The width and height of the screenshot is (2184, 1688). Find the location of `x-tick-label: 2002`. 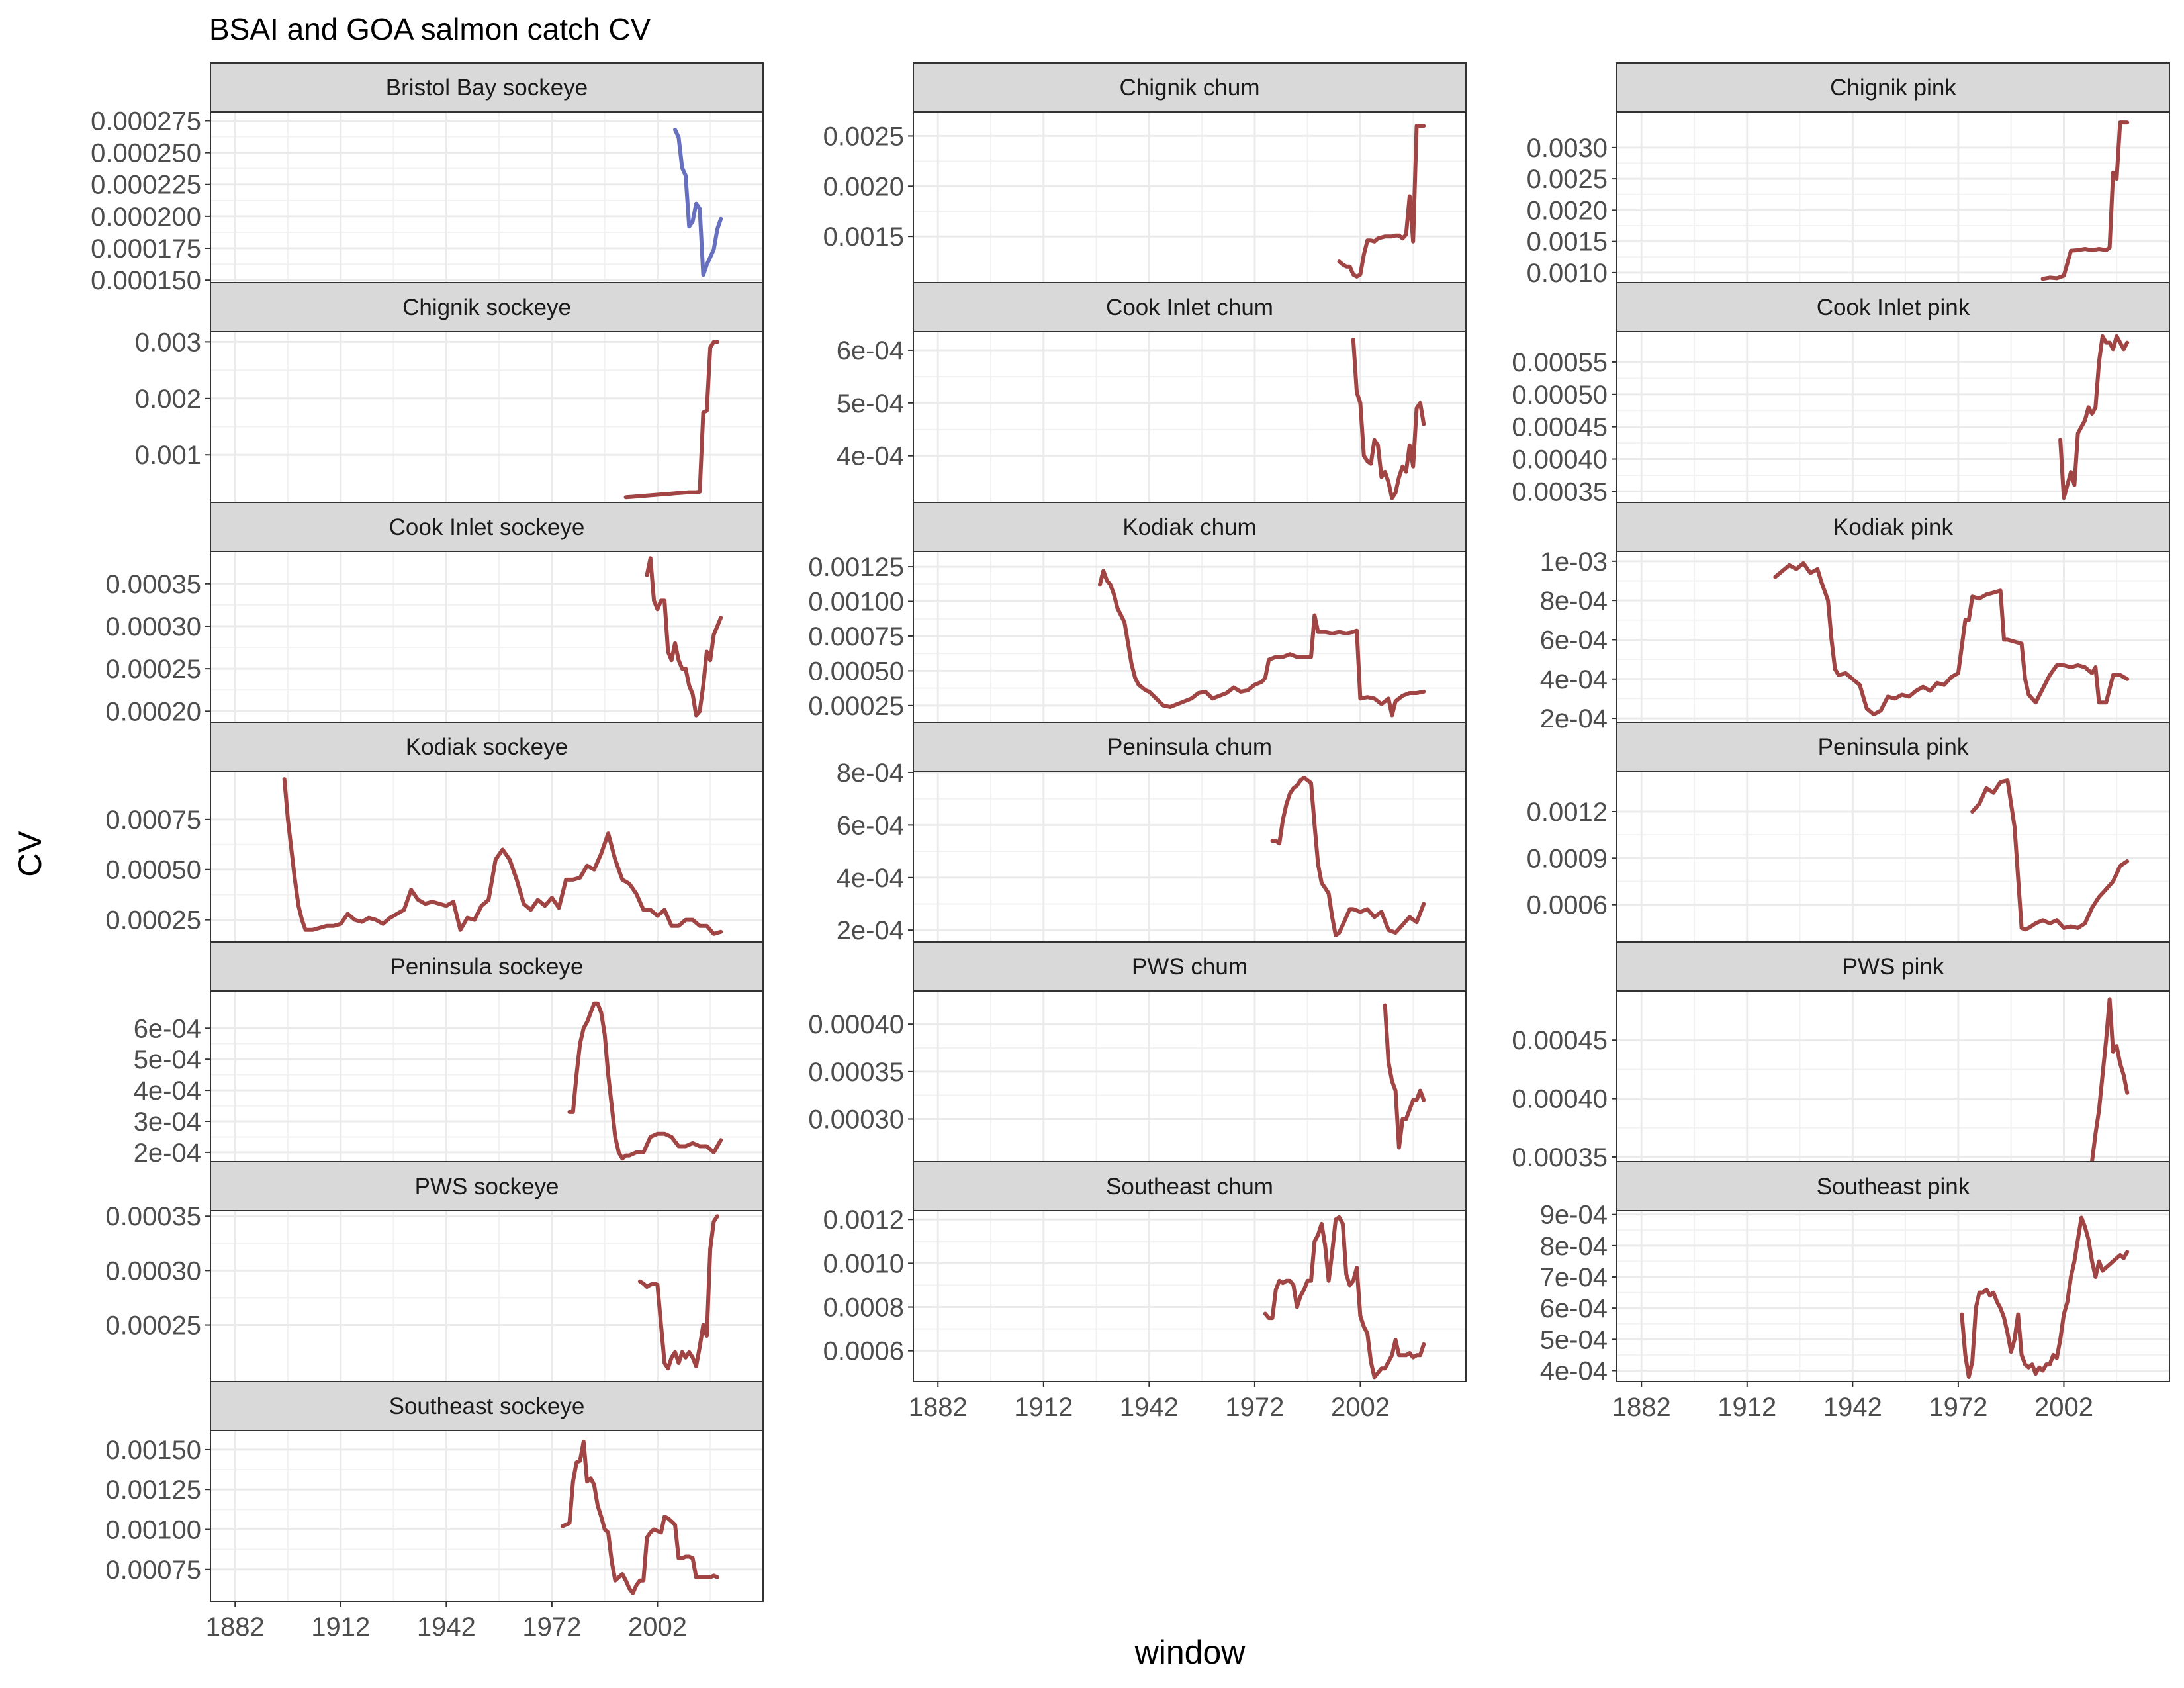

x-tick-label: 2002 is located at coordinates (2063, 1407).